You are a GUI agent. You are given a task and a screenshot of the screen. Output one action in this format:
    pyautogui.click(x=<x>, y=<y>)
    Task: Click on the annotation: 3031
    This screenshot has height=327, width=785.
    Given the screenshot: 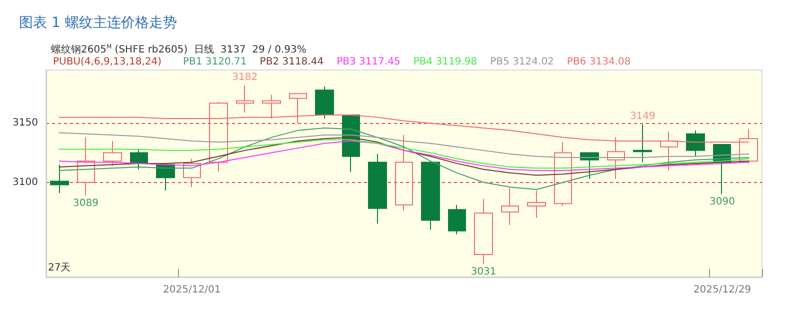 What is the action you would take?
    pyautogui.click(x=483, y=272)
    